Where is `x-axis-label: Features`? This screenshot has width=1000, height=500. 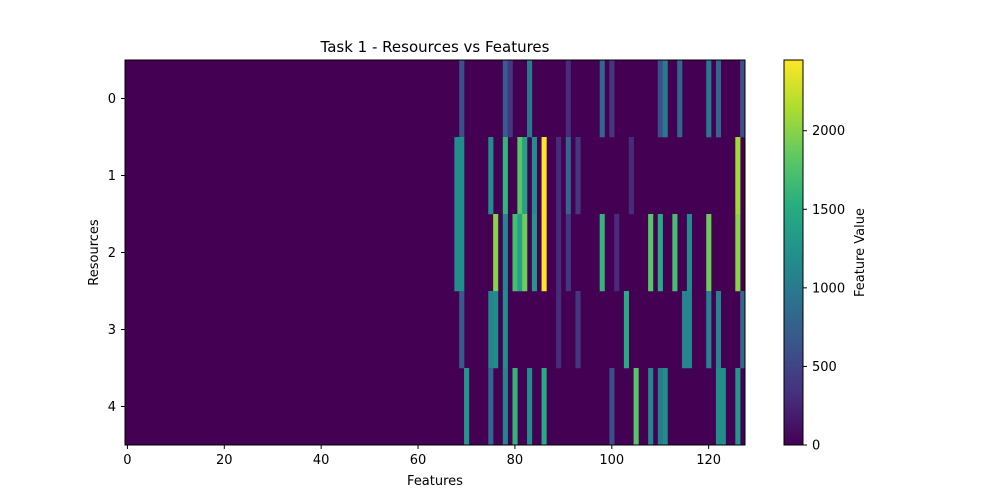 x-axis-label: Features is located at coordinates (435, 481).